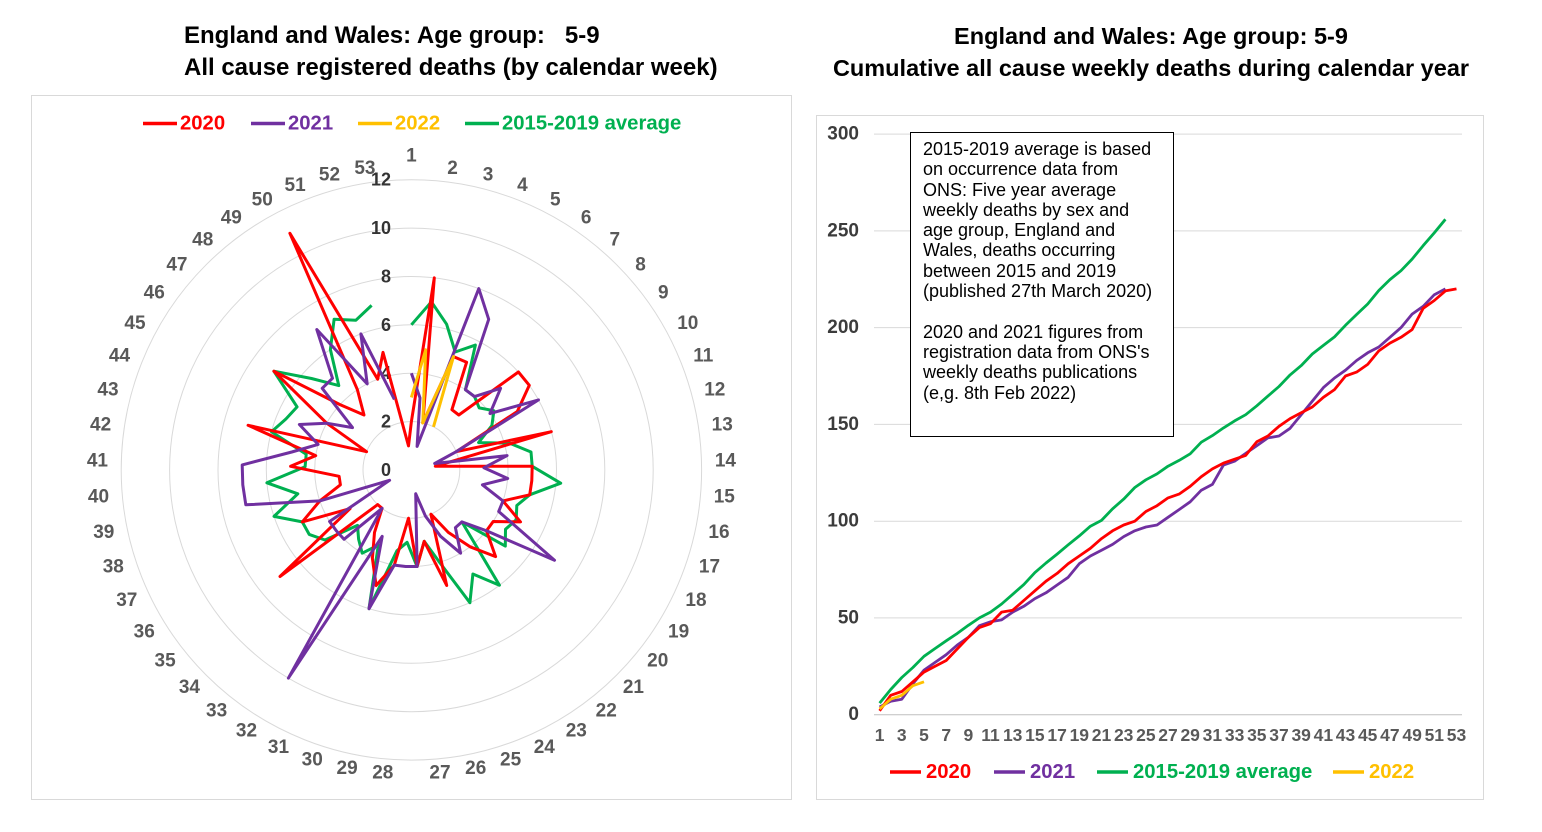  Describe the element at coordinates (154, 293) in the screenshot. I see `svg-text: 46` at that location.